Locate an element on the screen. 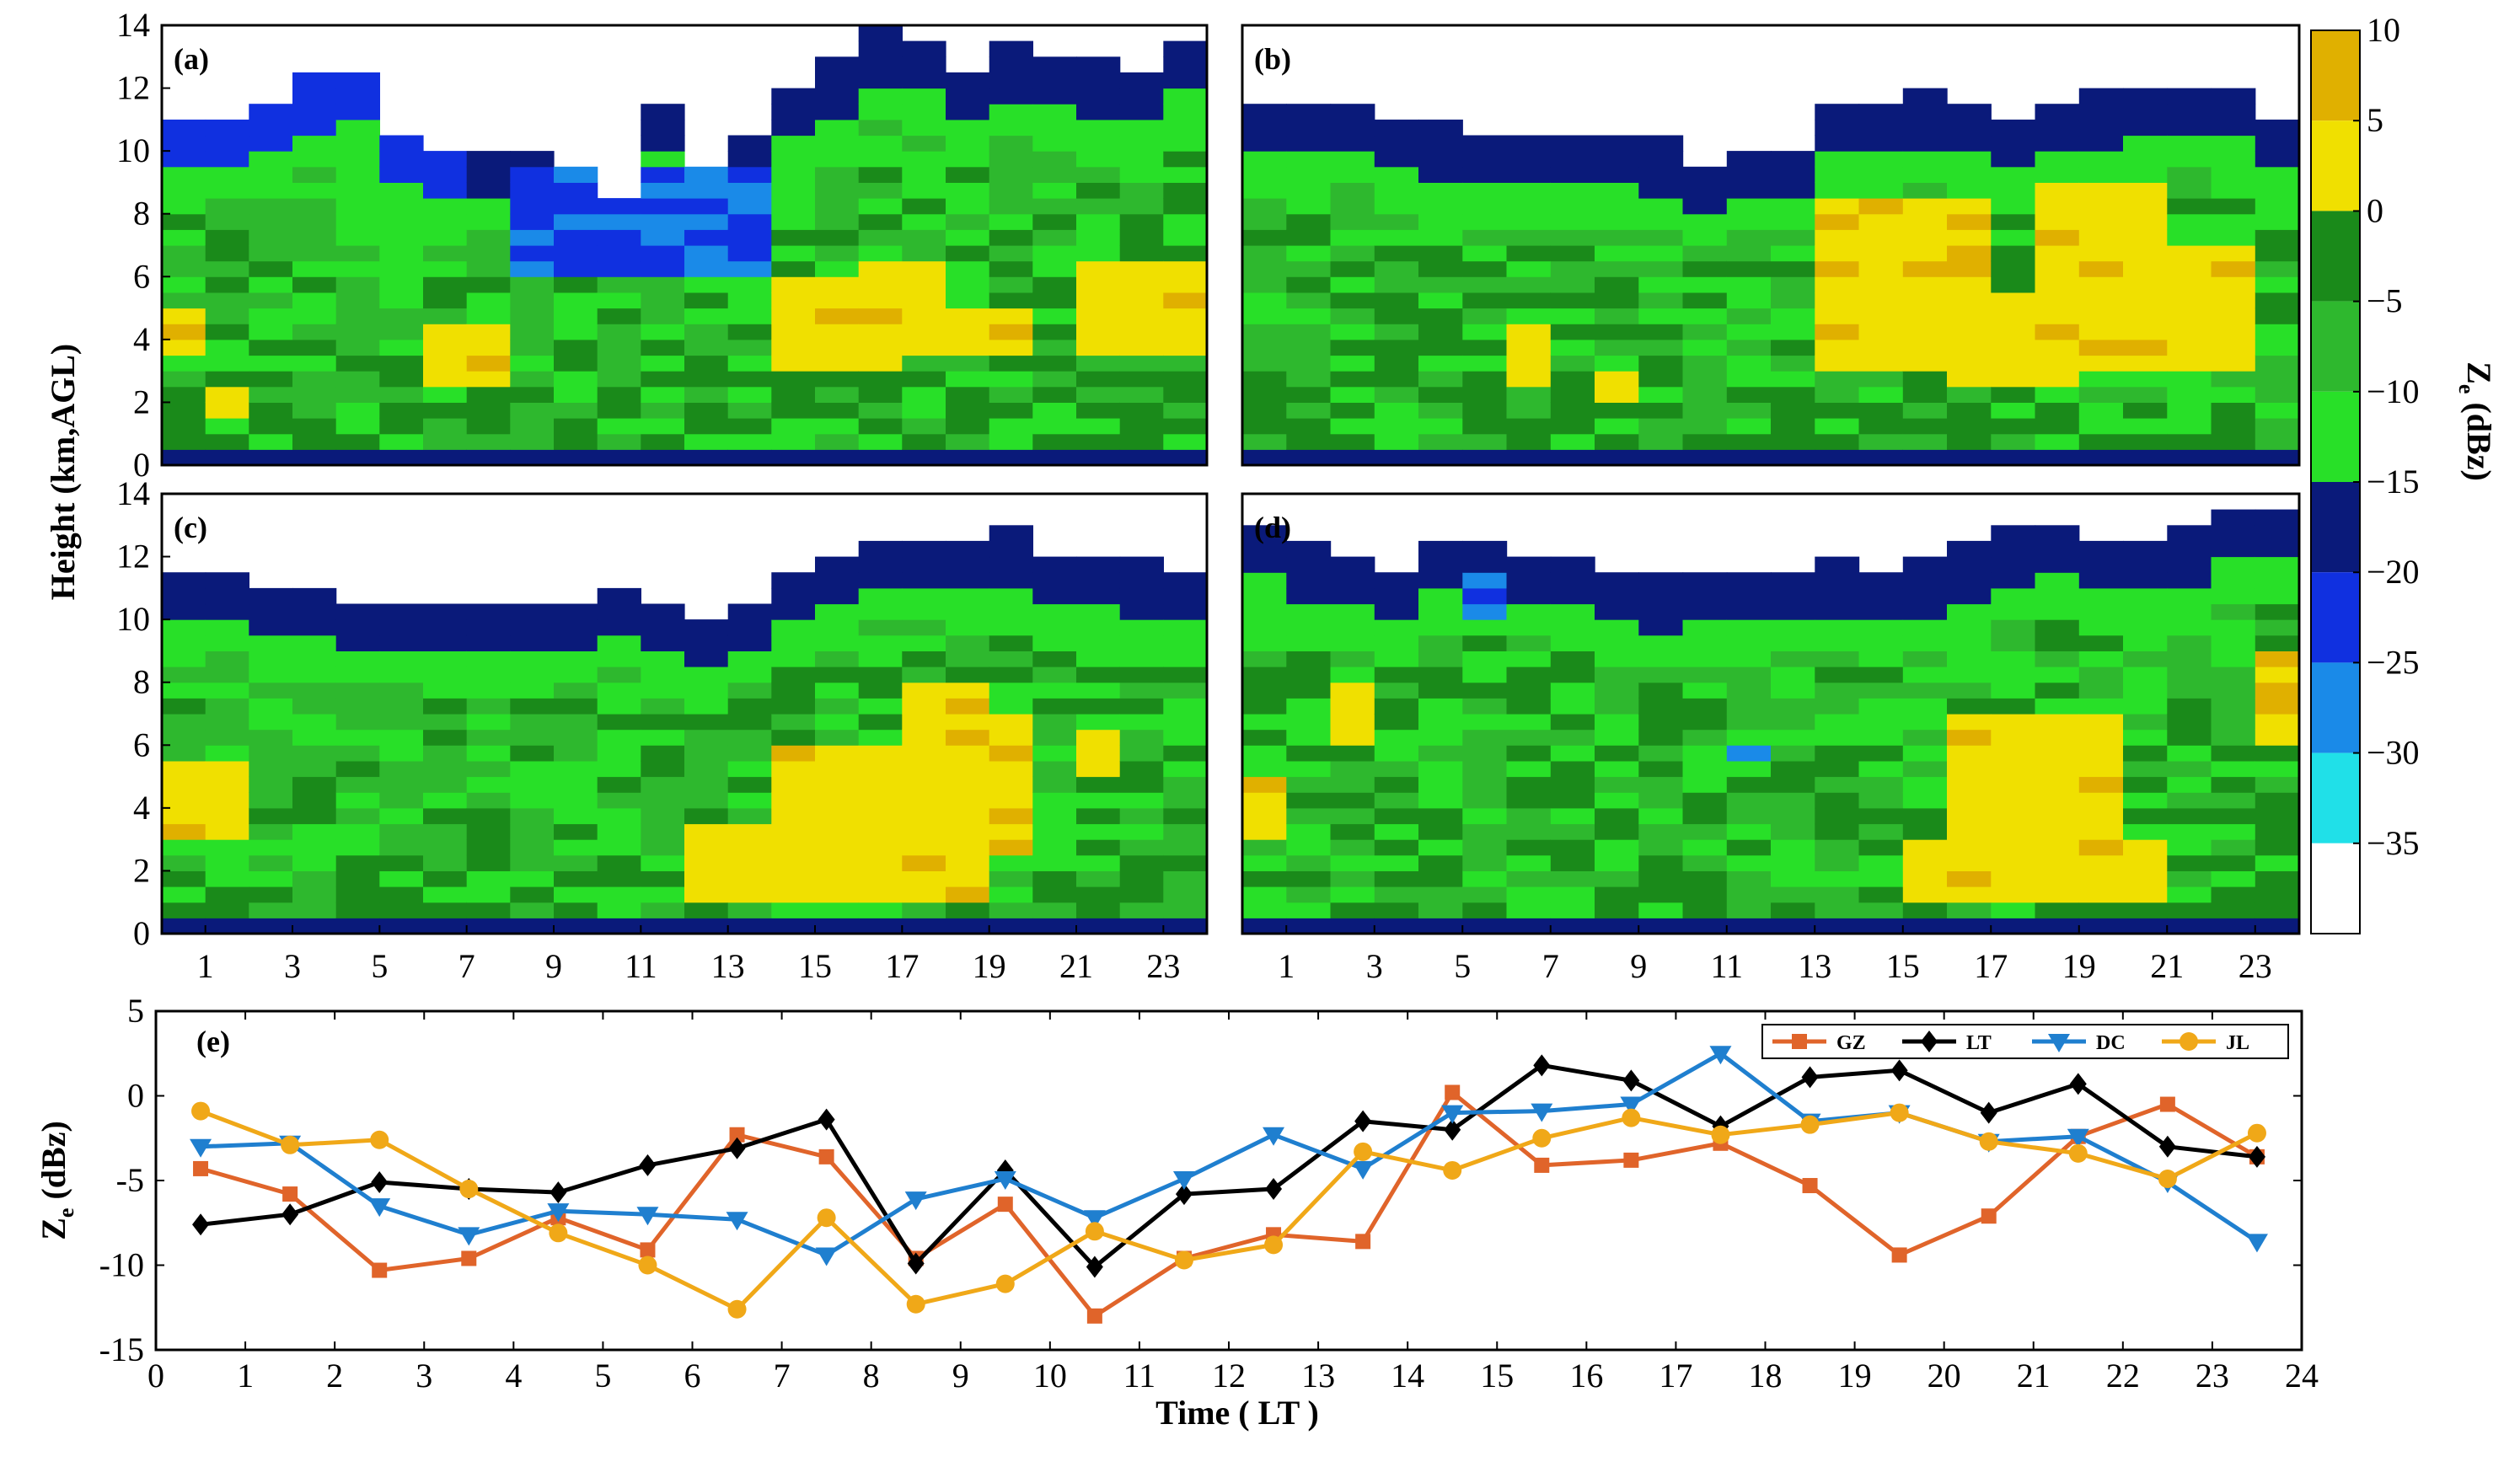 This screenshot has width=2520, height=1467. data-point-dc is located at coordinates (647, 1216).